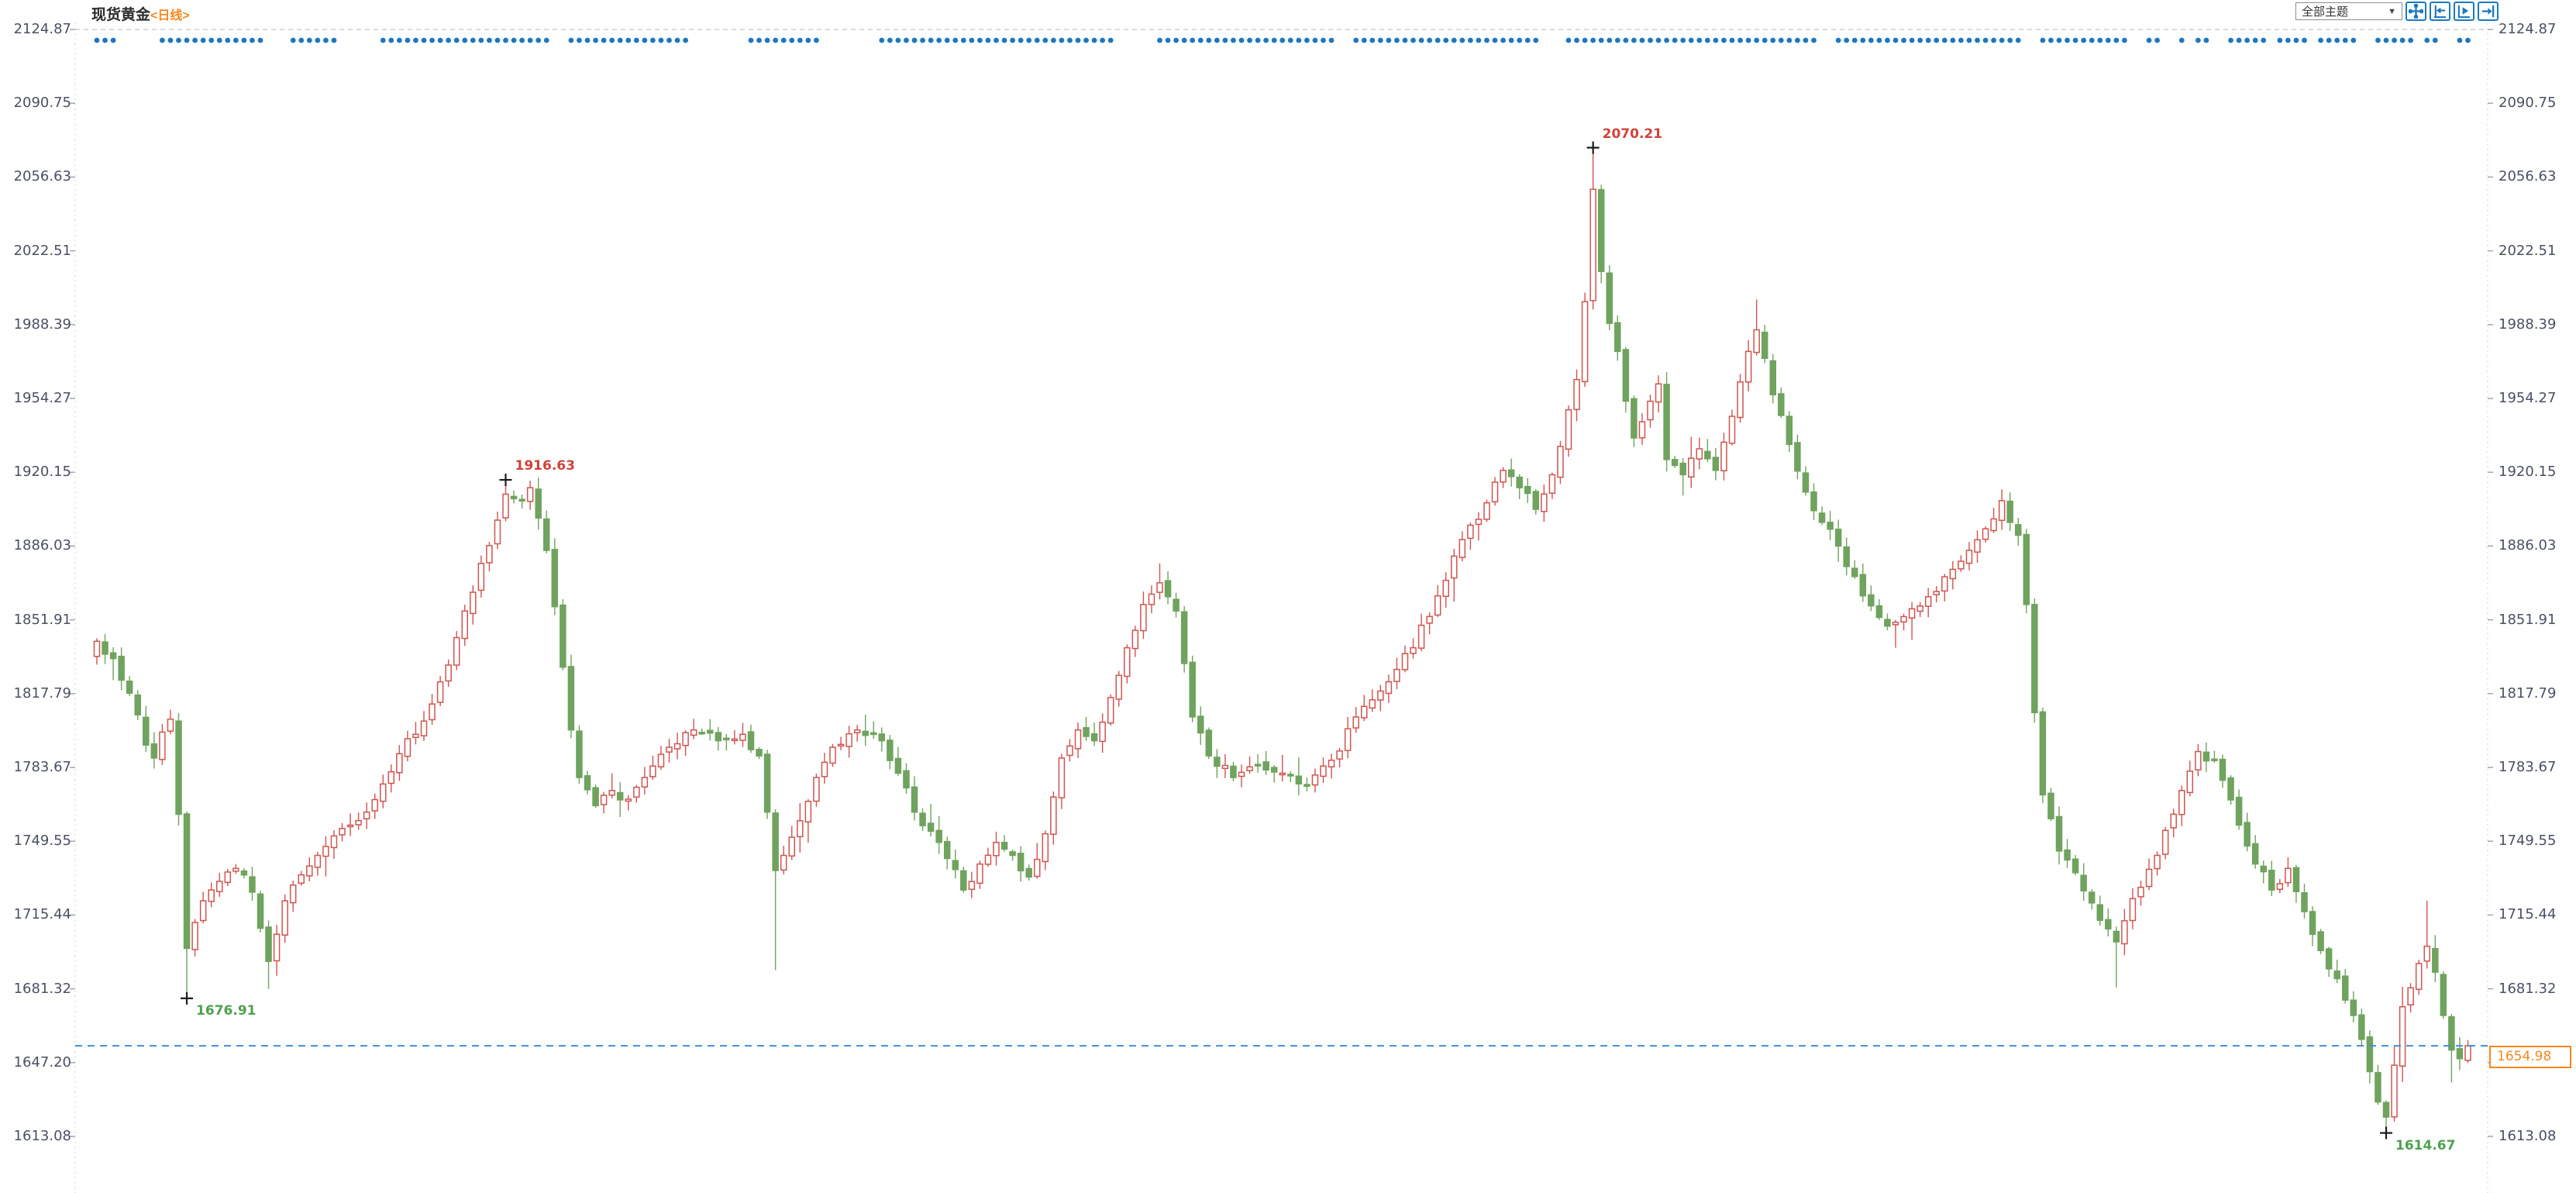 Image resolution: width=2576 pixels, height=1193 pixels. What do you see at coordinates (2530, 1057) in the screenshot?
I see `last-price-badge: 1654.98` at bounding box center [2530, 1057].